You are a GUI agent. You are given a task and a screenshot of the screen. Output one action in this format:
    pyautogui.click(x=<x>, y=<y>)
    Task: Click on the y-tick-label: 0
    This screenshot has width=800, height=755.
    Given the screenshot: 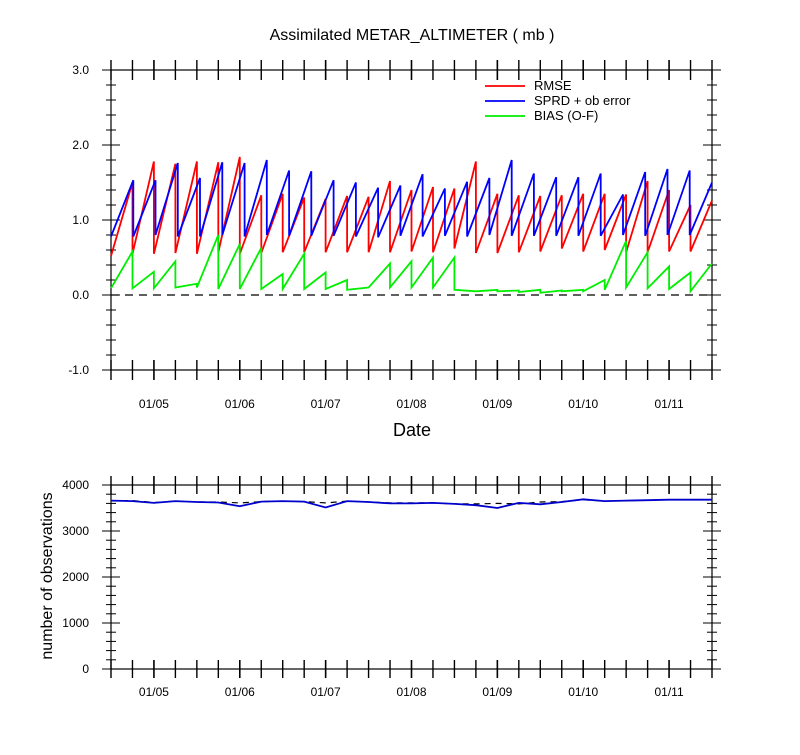 What is the action you would take?
    pyautogui.click(x=85, y=669)
    